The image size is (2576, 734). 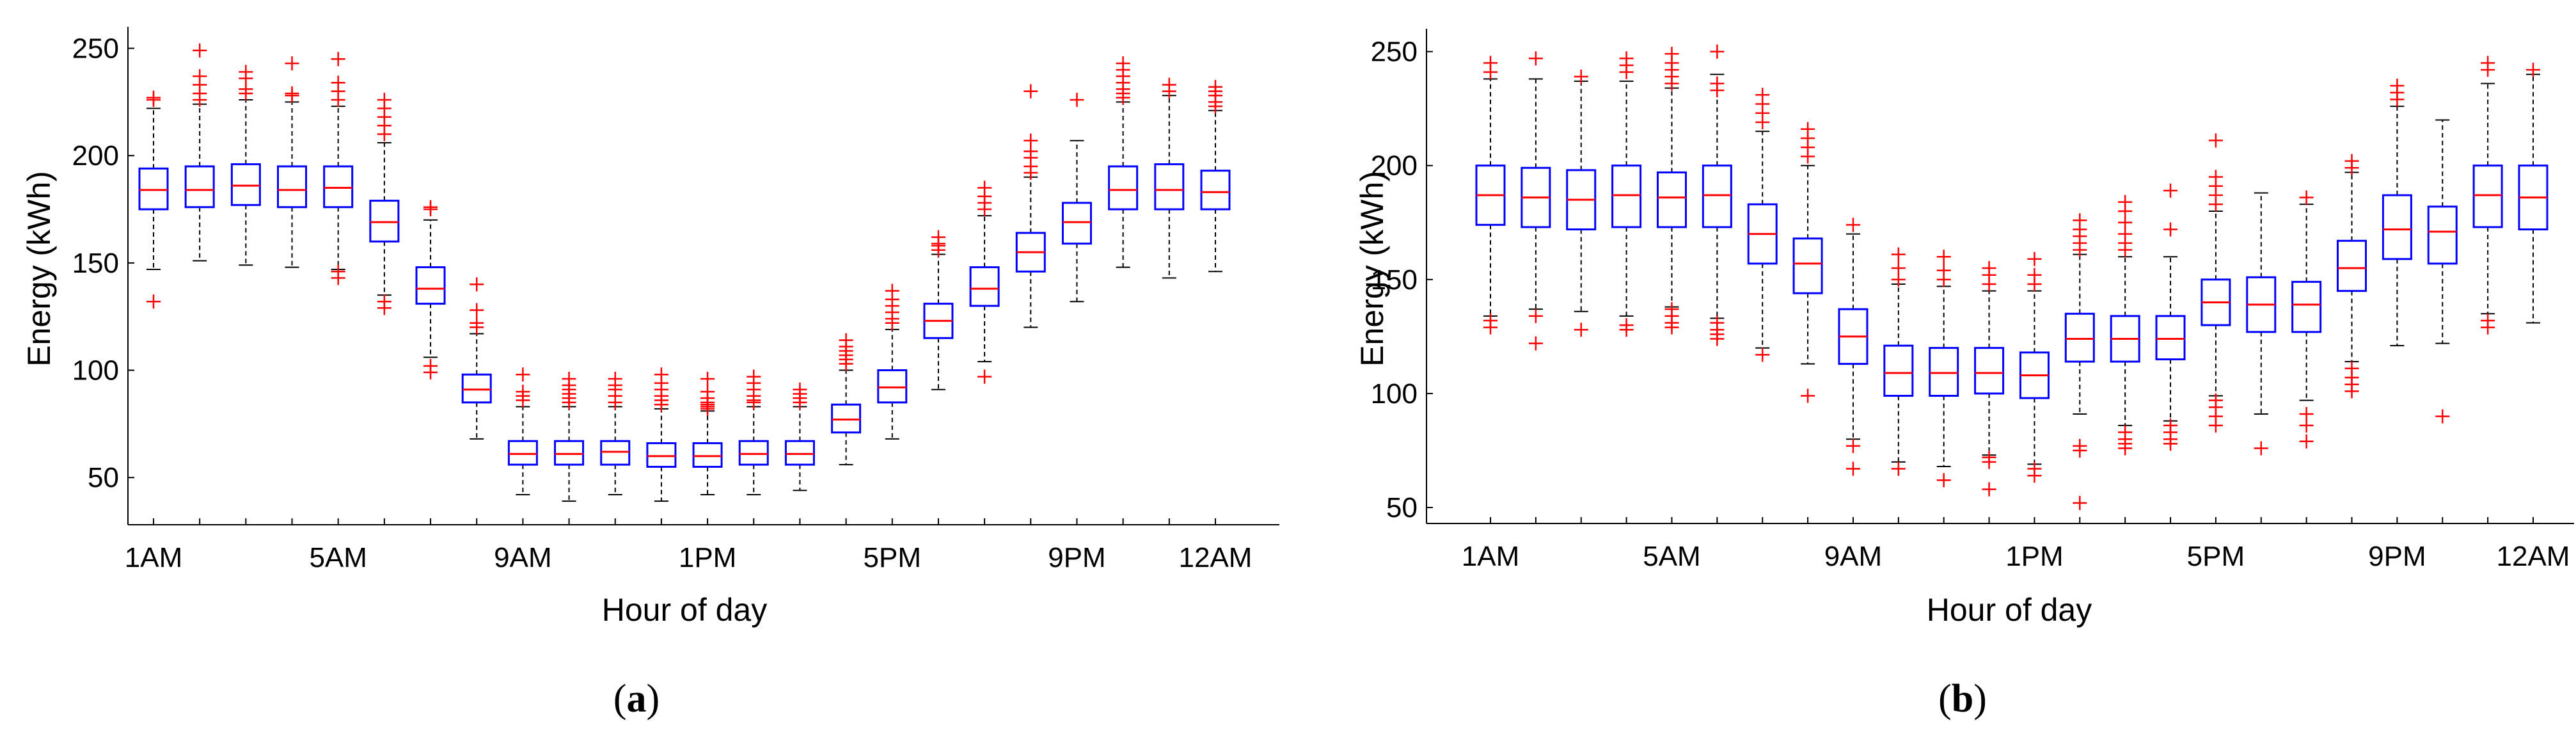 What do you see at coordinates (2216, 556) in the screenshot?
I see `x-tick-label: 5PM` at bounding box center [2216, 556].